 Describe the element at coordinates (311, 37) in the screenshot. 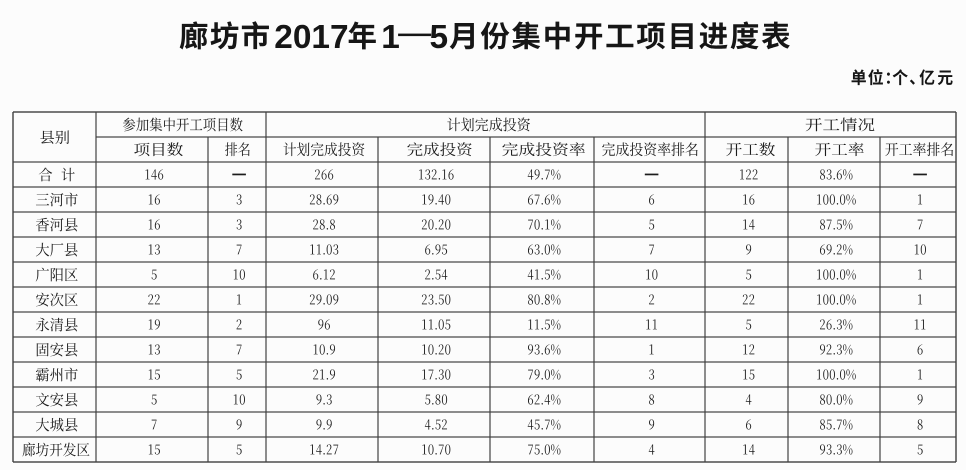

I see `svg-text: 2017` at that location.